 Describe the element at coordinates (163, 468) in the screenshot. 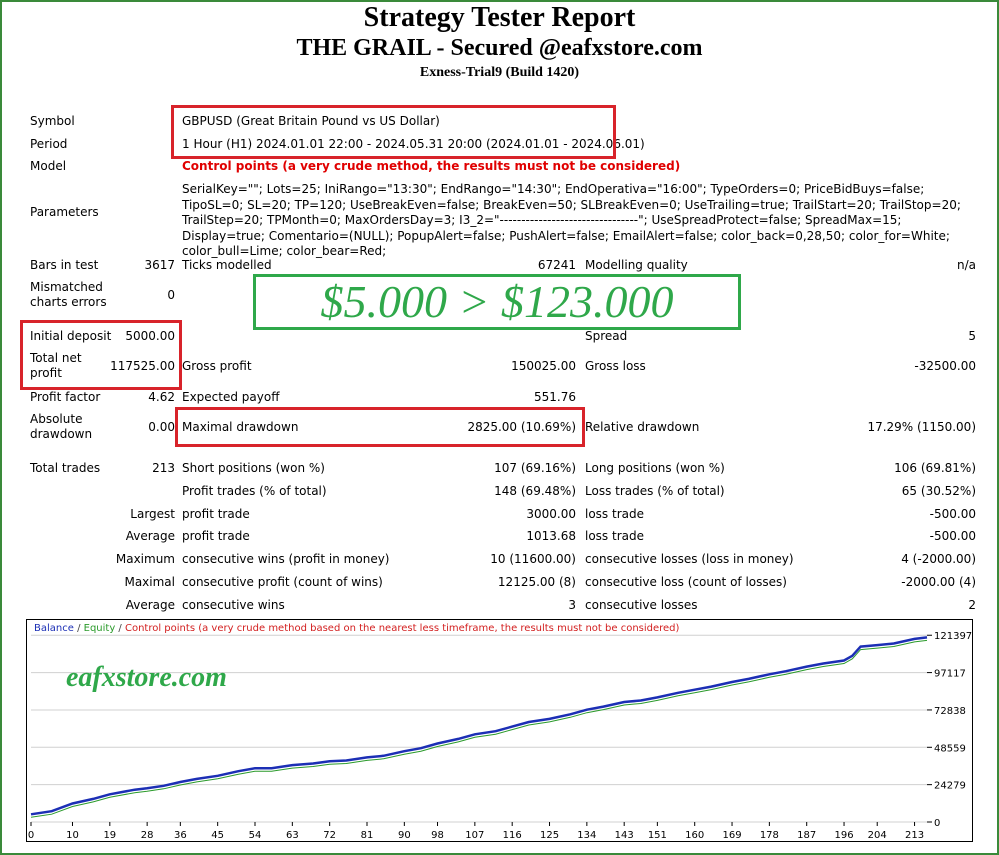

I see `total-trades-value: 213` at that location.